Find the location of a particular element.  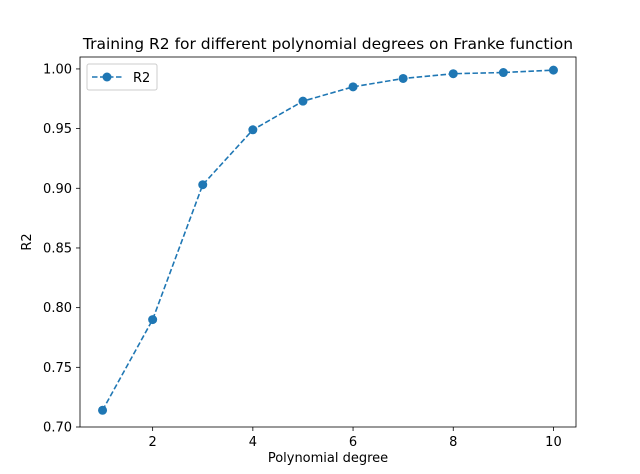

legend: R2 is located at coordinates (122, 77).